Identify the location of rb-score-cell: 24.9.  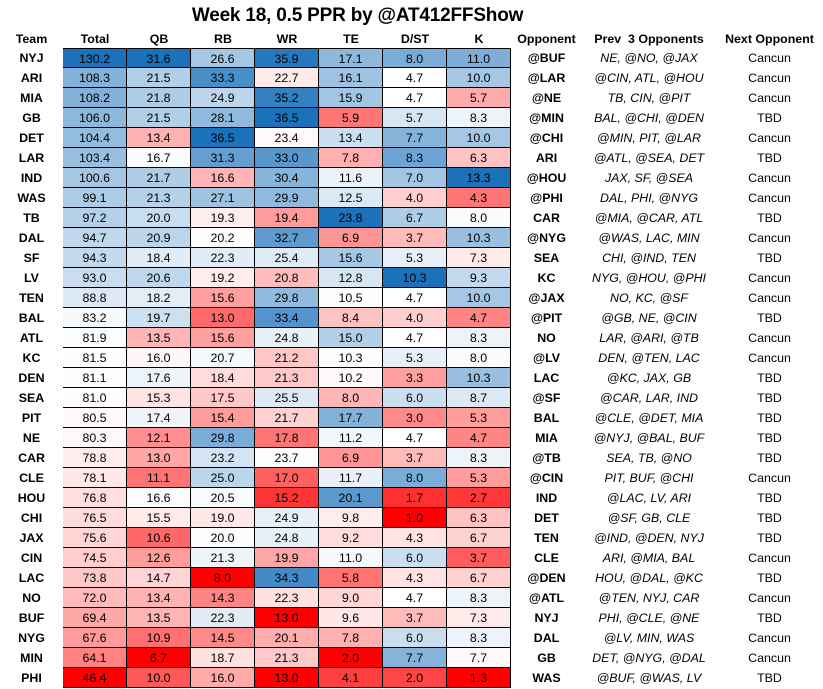
(223, 98).